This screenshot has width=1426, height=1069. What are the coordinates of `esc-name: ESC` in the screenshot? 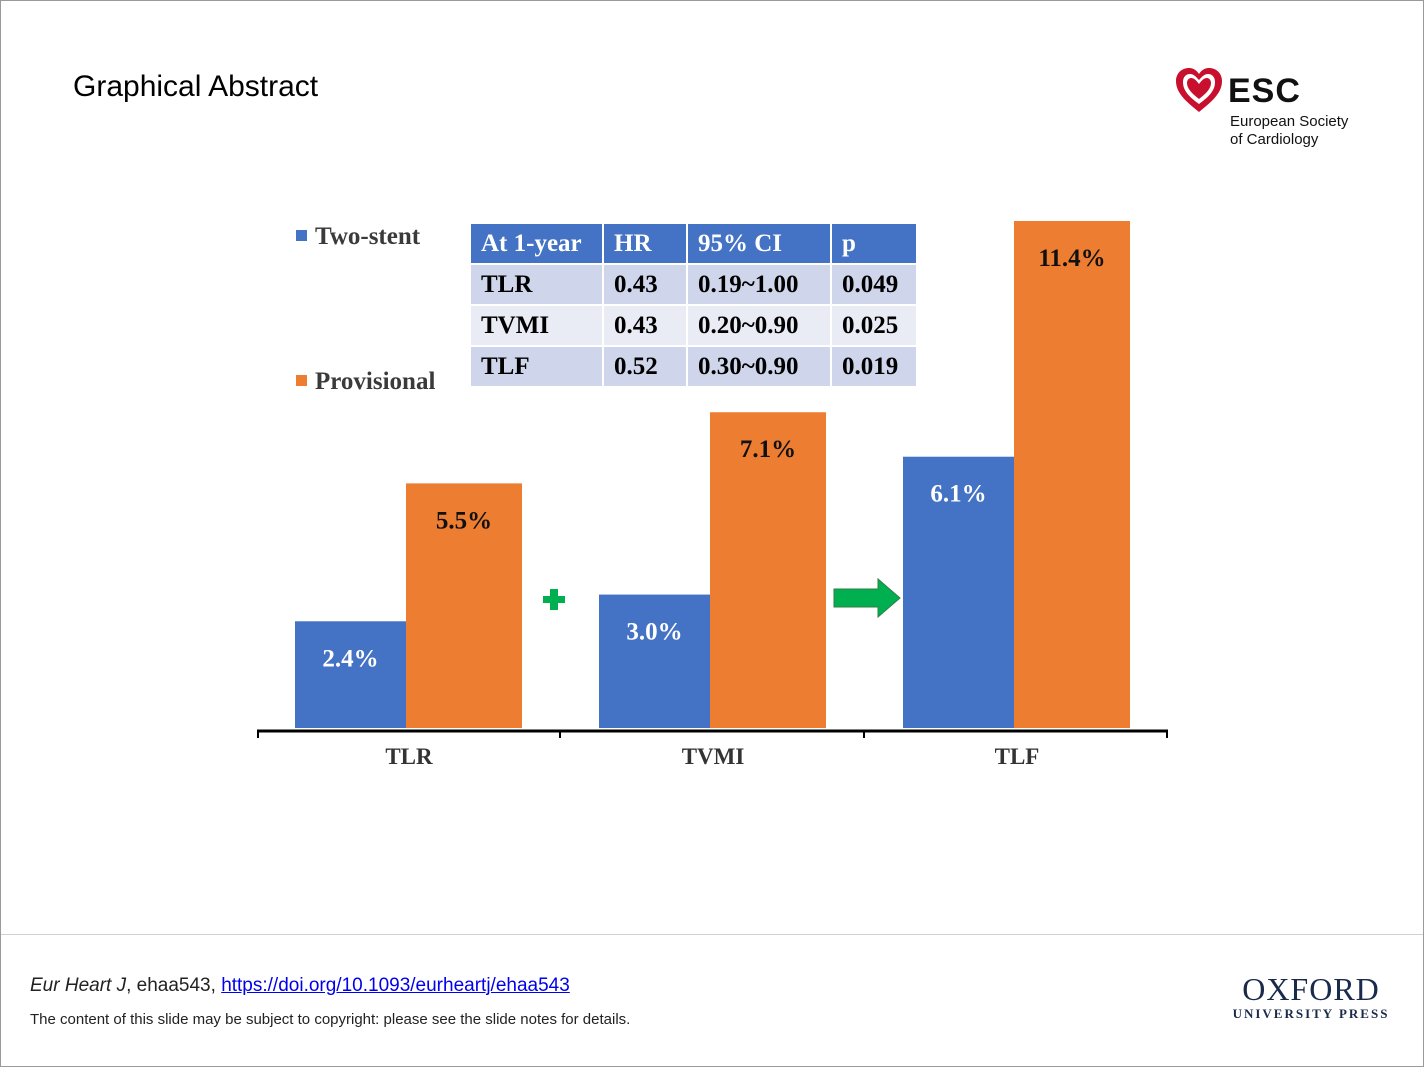 It's located at (1264, 91).